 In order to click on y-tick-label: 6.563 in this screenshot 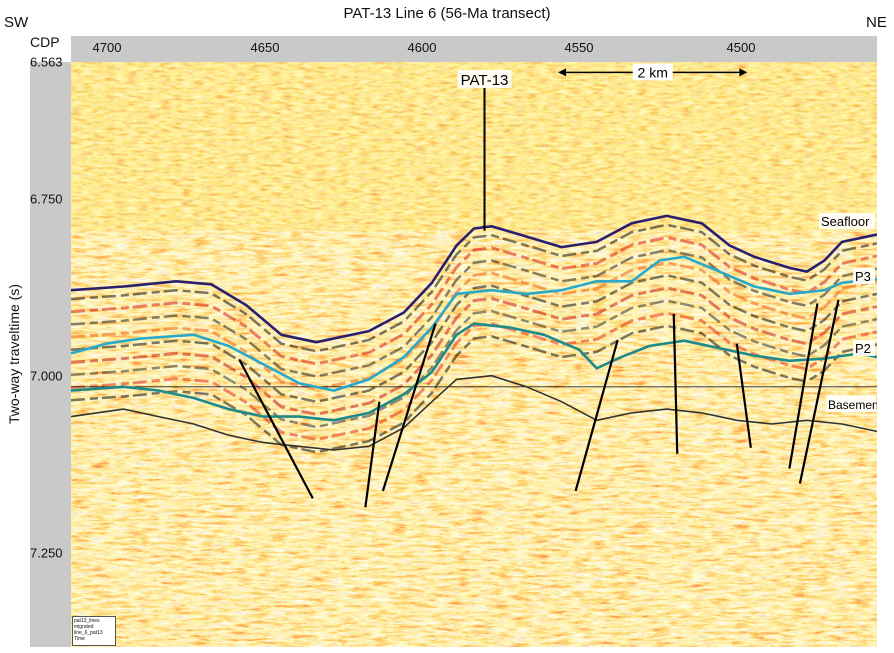, I will do `click(46, 62)`.